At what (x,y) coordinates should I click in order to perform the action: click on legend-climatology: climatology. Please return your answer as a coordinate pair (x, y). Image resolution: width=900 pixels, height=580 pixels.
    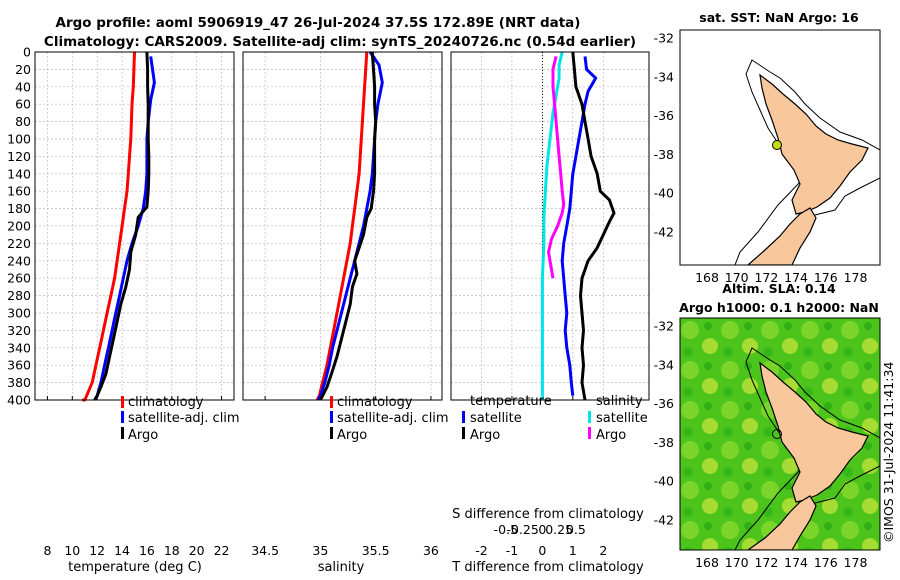
    Looking at the image, I should click on (375, 402).